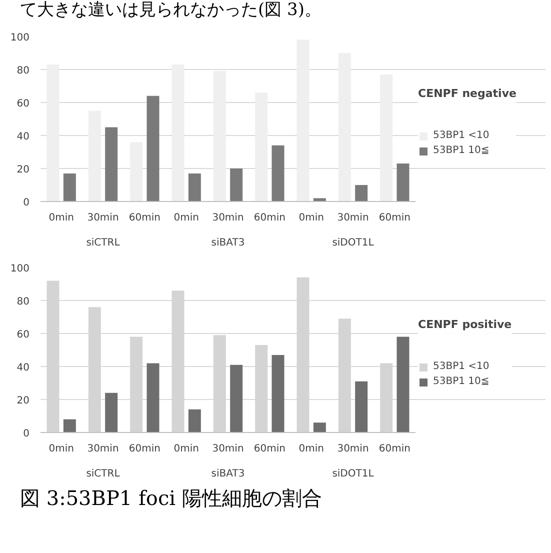 The height and width of the screenshot is (553, 551). What do you see at coordinates (467, 93) in the screenshot?
I see `legend-title: CENPF negative` at bounding box center [467, 93].